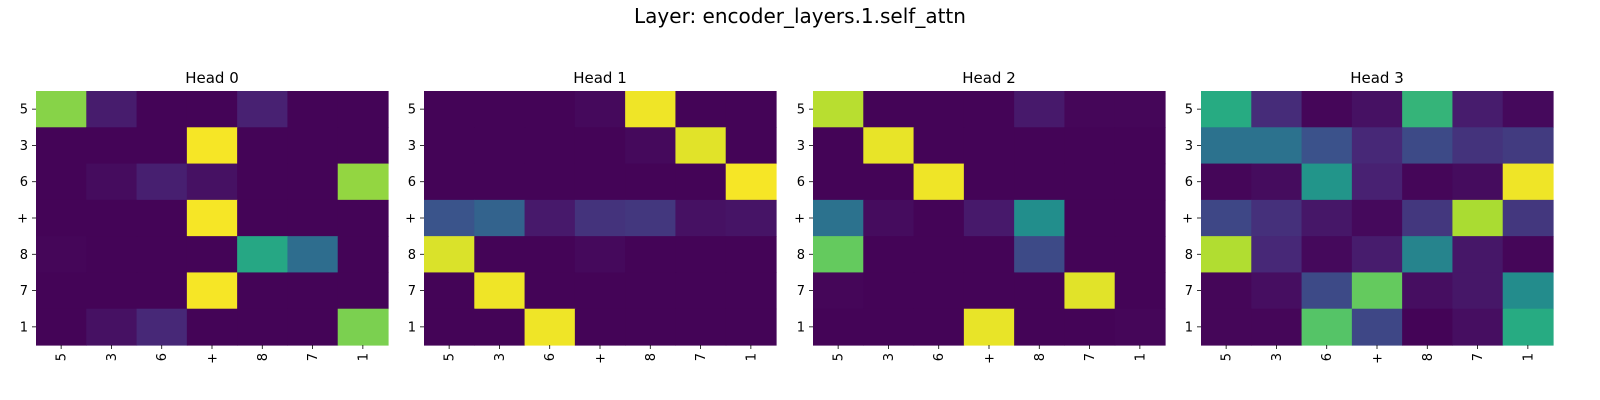  I want to click on x-tick-label: 8, so click(1428, 357).